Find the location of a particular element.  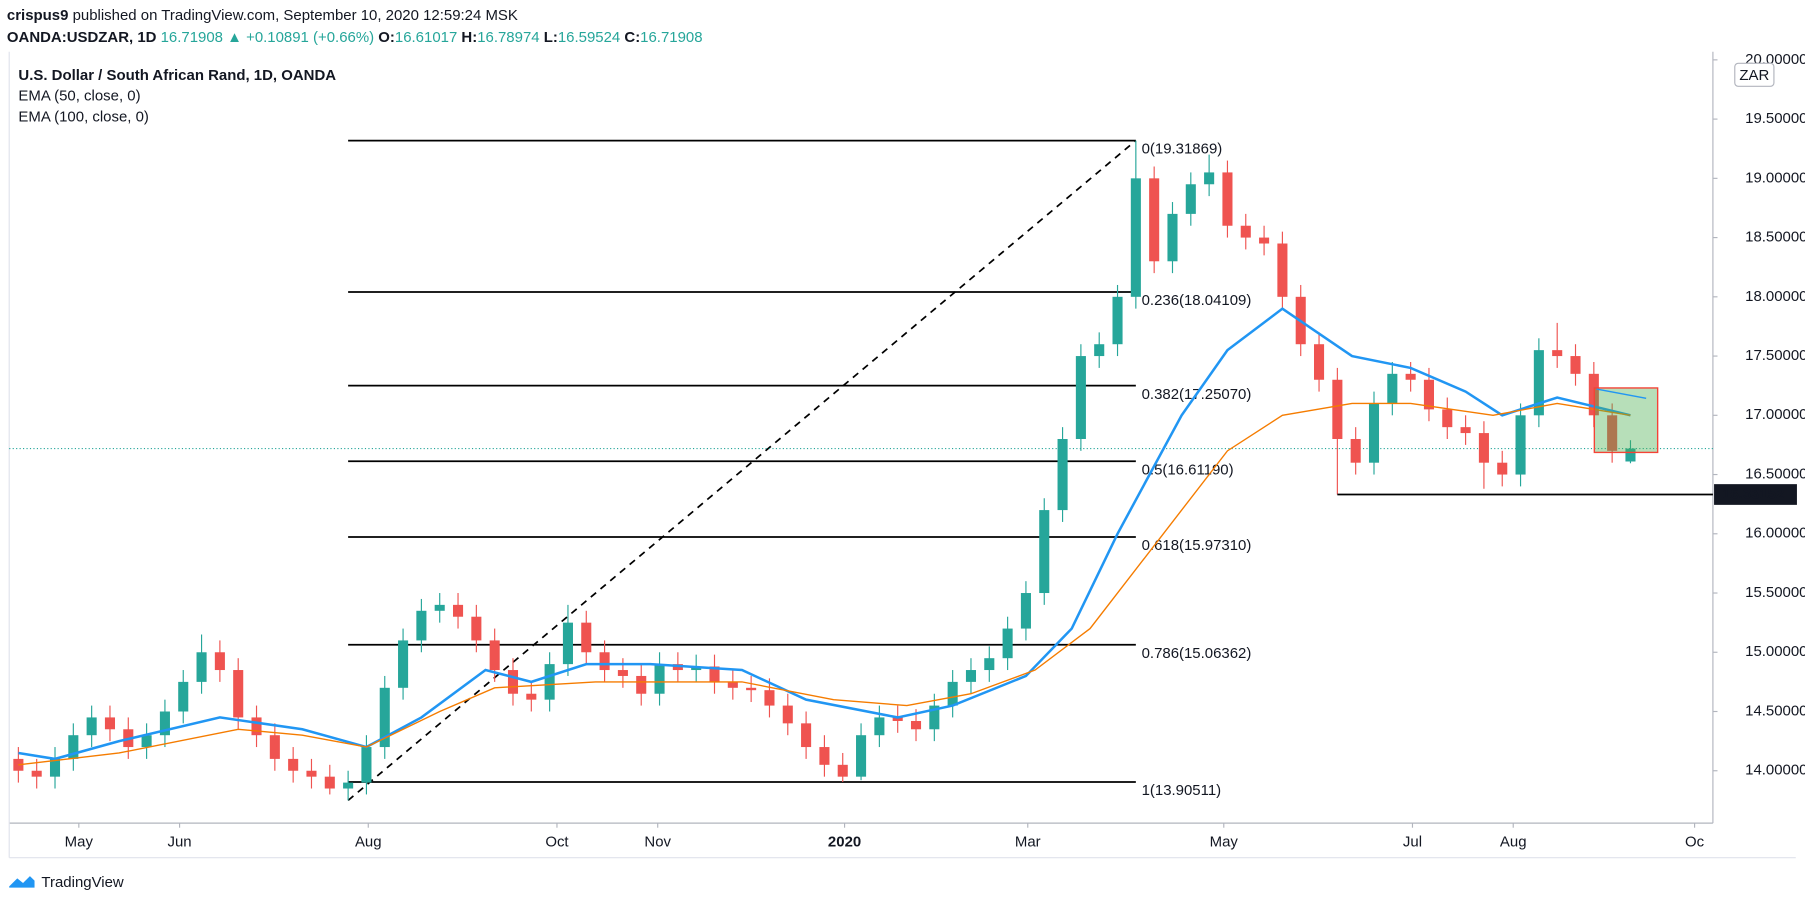

legend-entry: EMA (100, close, 0) is located at coordinates (83, 116).